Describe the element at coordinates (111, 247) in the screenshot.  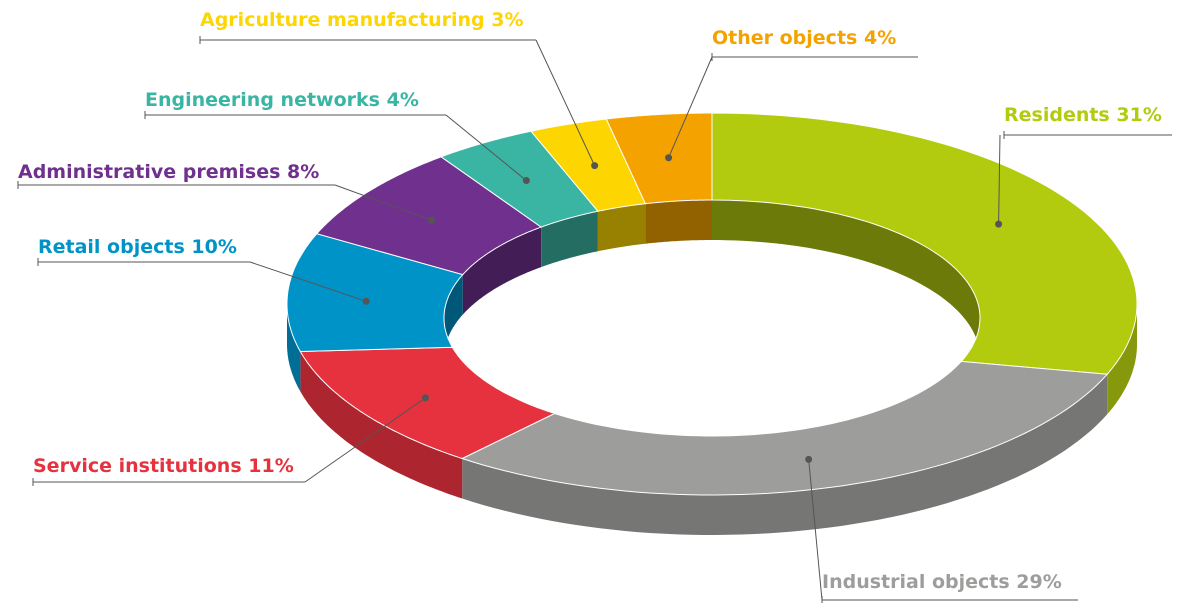
I see `slice-name: Retail objects` at that location.